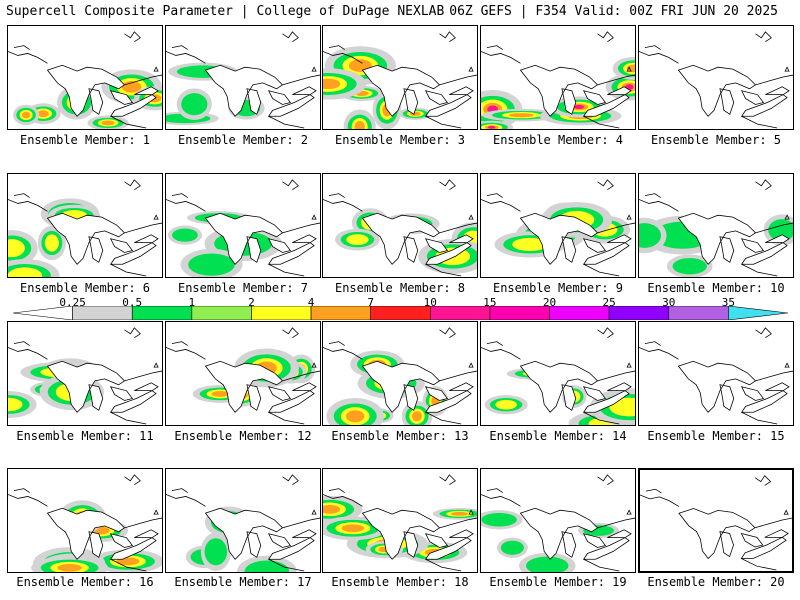 The height and width of the screenshot is (600, 800). I want to click on ensemble-member-caption: Ensemble Member: 8, so click(400, 288).